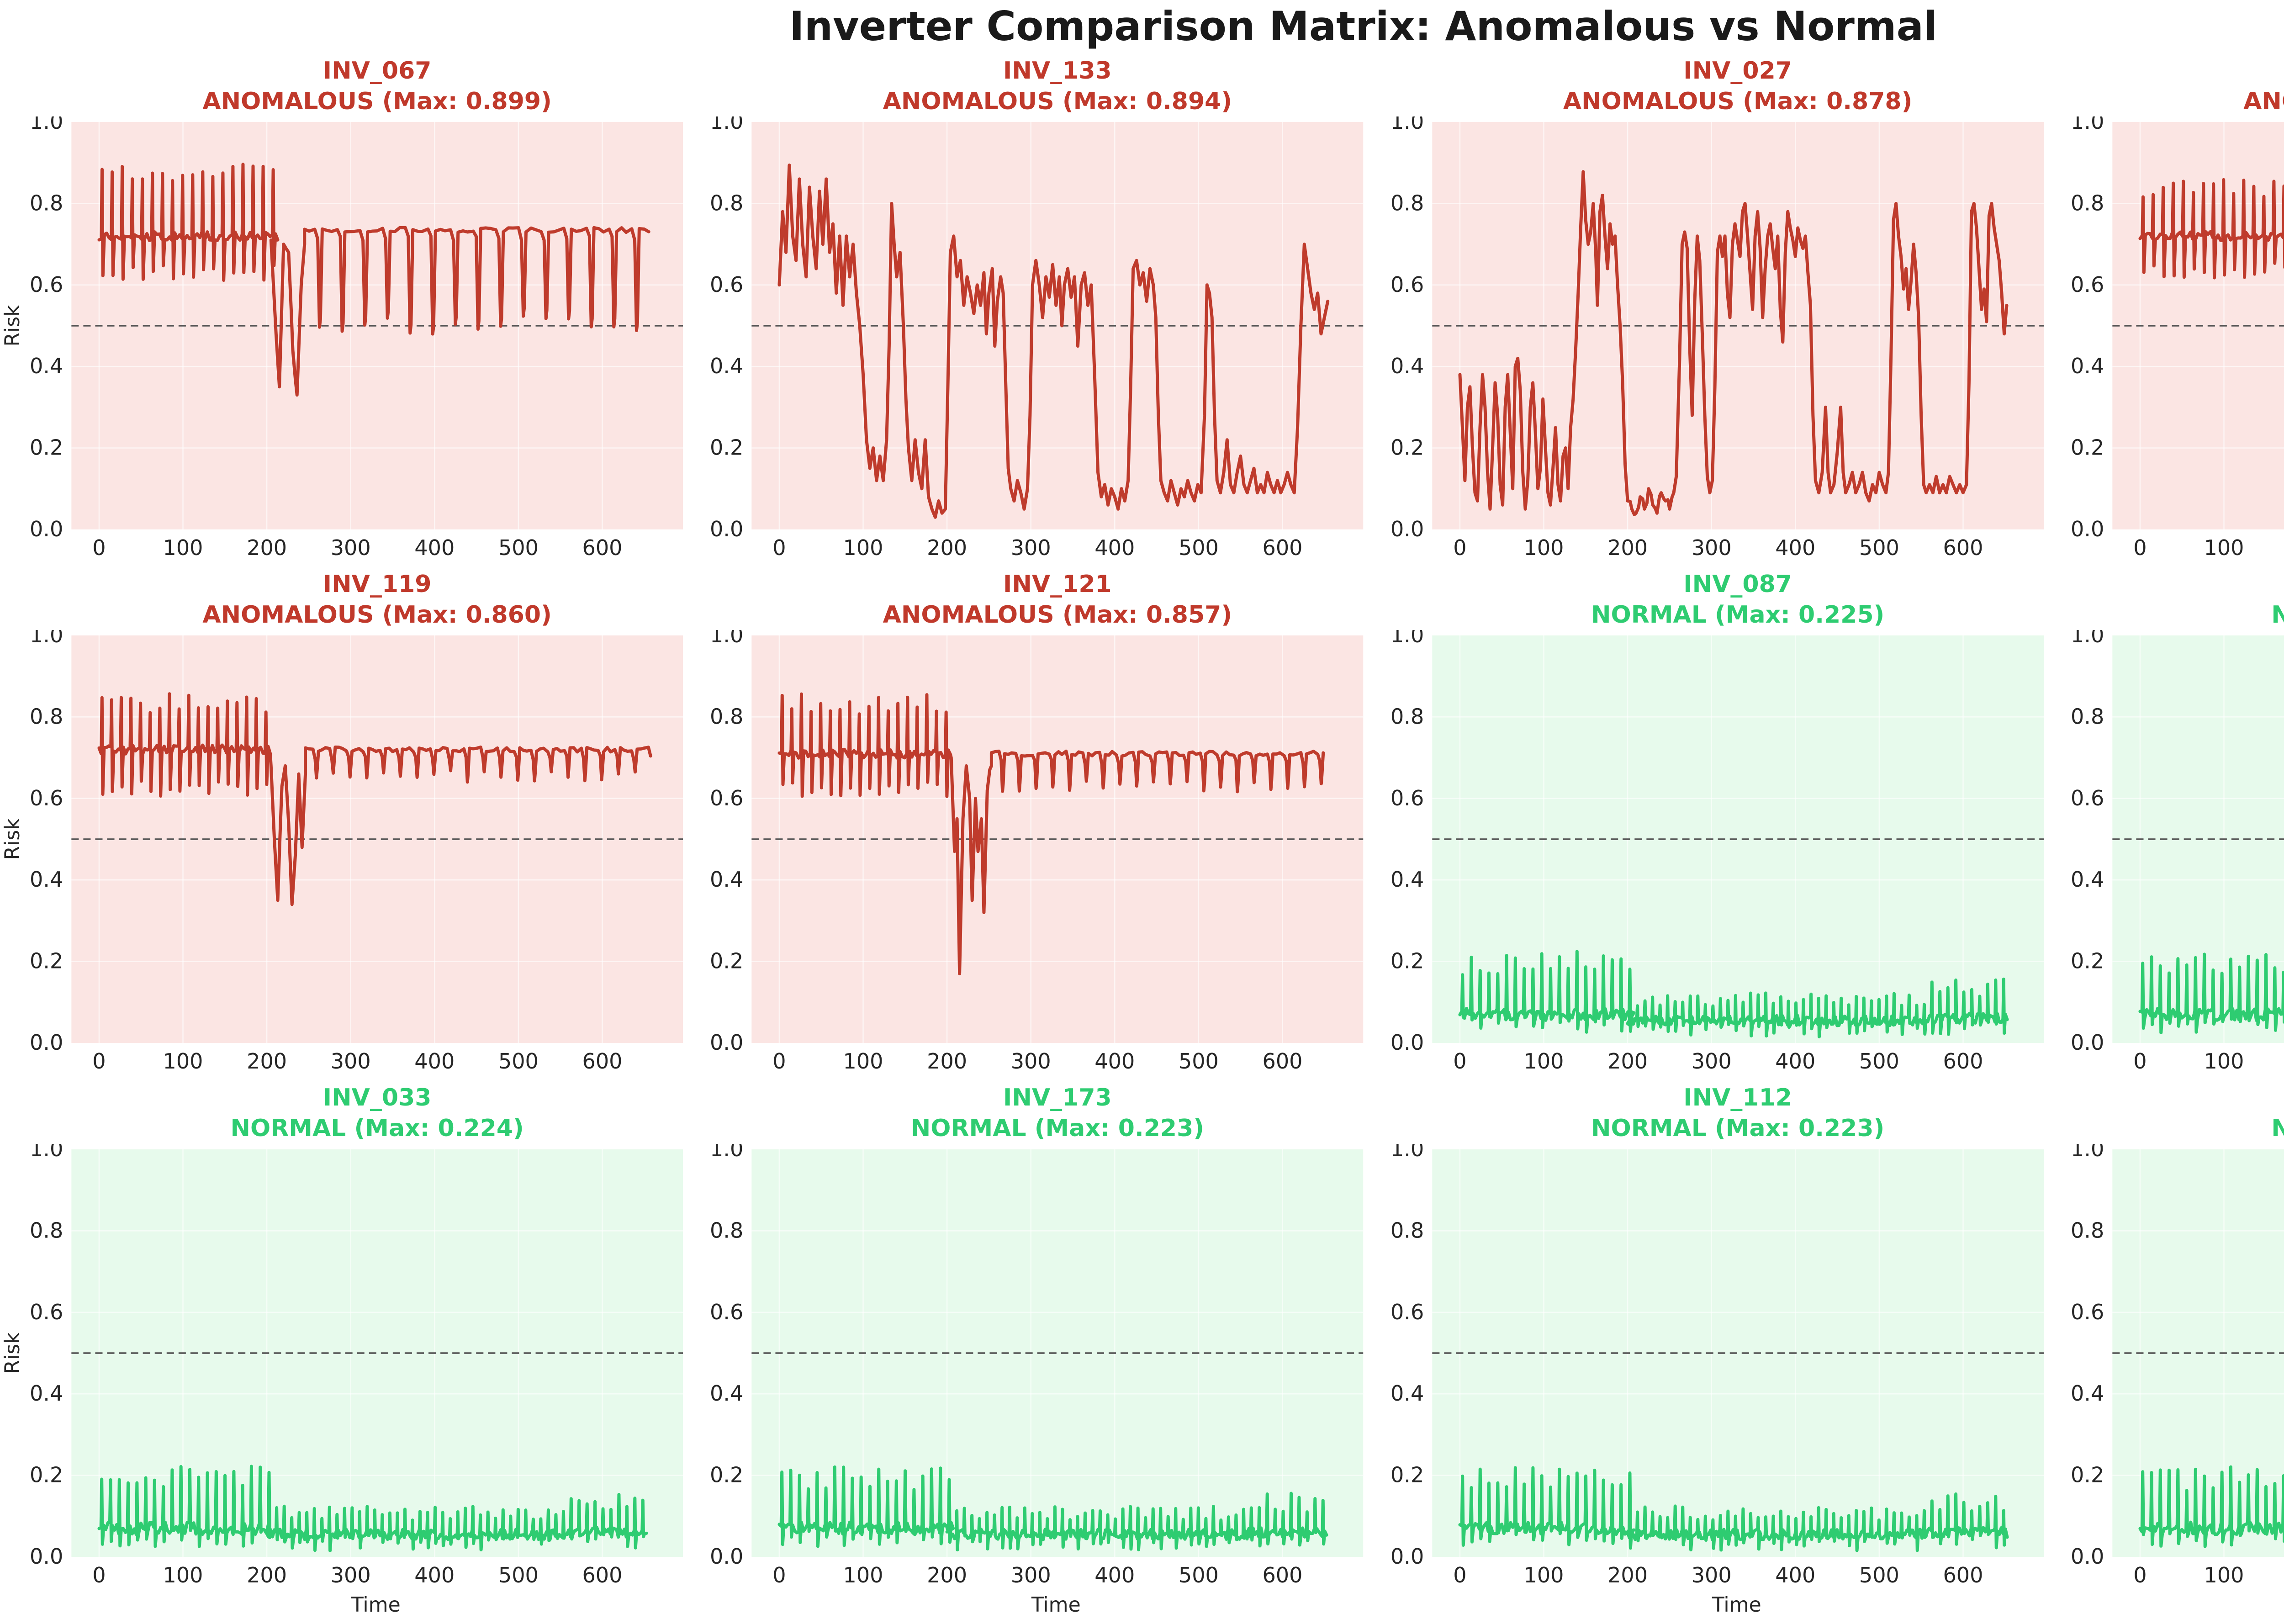  Describe the element at coordinates (377, 615) in the screenshot. I see `status-line: ANOMALOUS (Max: 0.860)` at that location.